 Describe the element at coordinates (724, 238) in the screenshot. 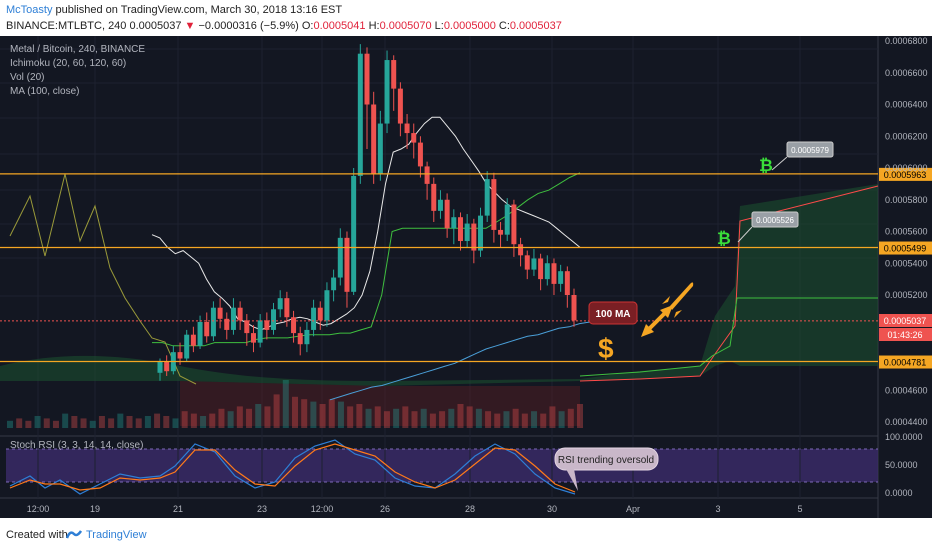

I see `bitcoin-icon-lower: ₿` at that location.